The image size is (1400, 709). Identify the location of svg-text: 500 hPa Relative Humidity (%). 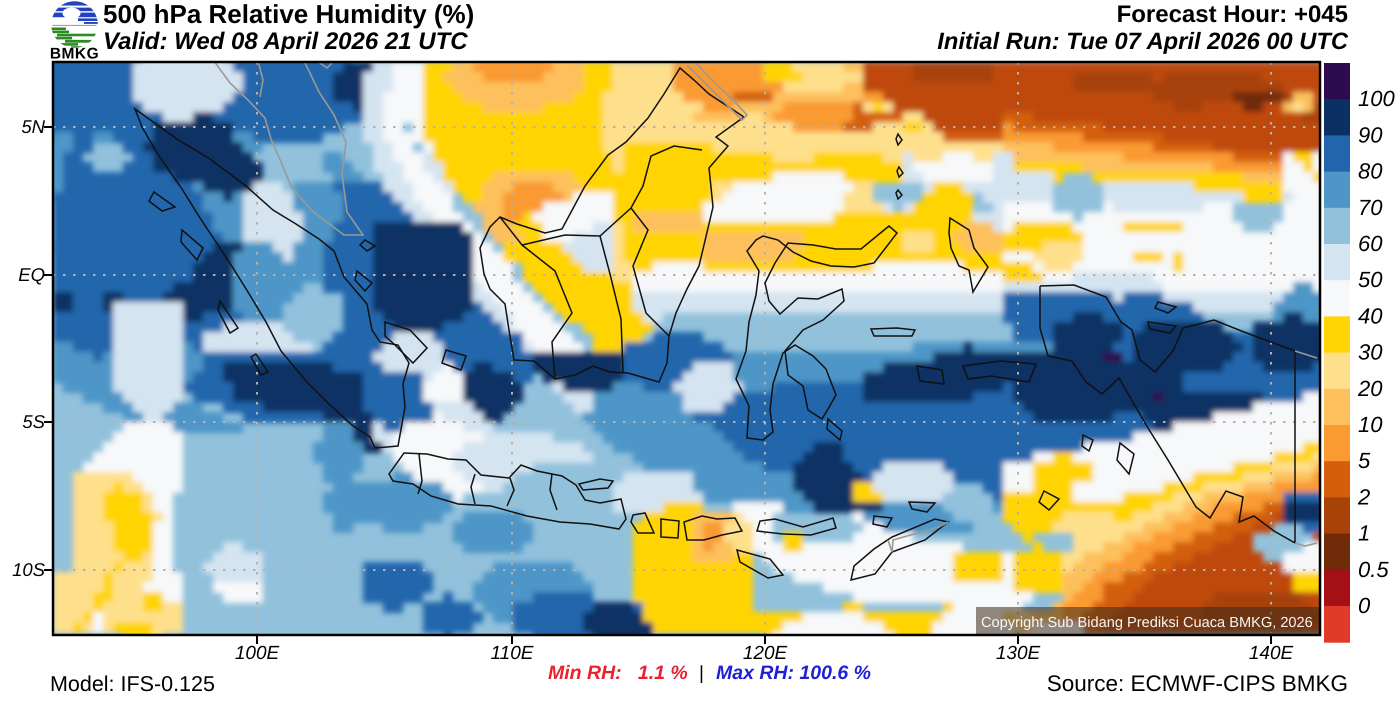
(288, 14).